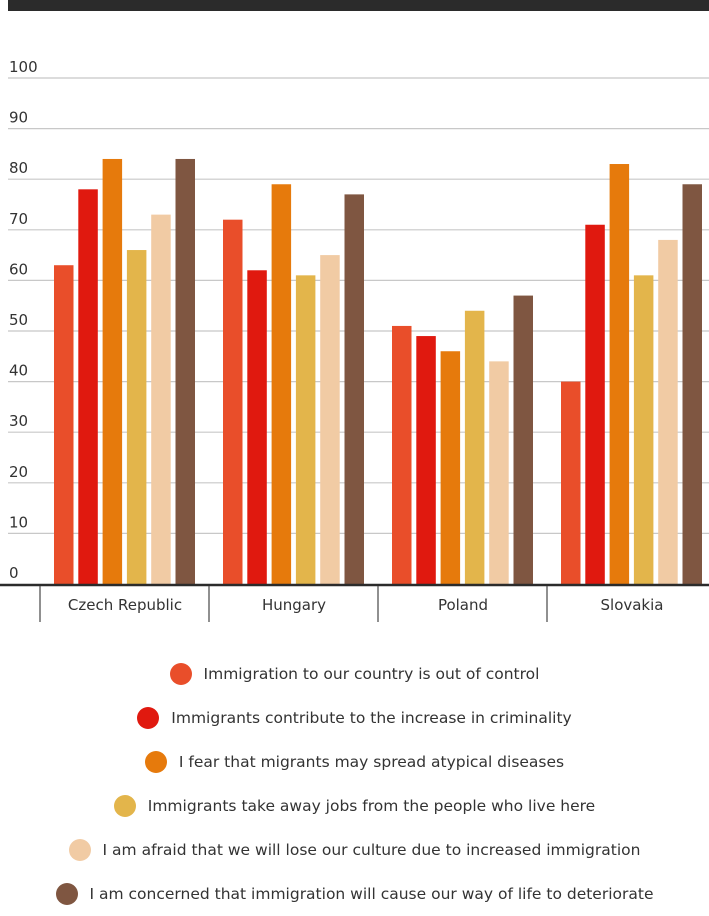 This screenshot has height=916, width=709. What do you see at coordinates (18, 522) in the screenshot?
I see `y-tick-label: 10` at bounding box center [18, 522].